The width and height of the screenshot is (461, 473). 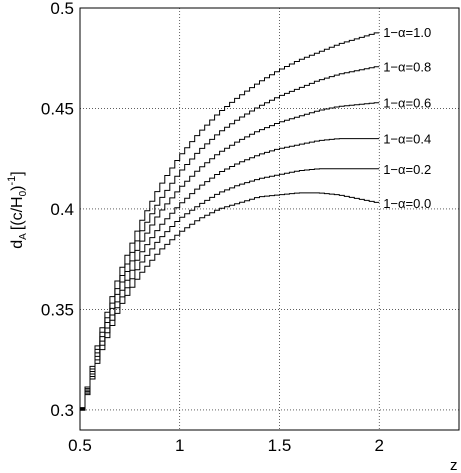 I want to click on y-axis-label-main: d, so click(x=17, y=244).